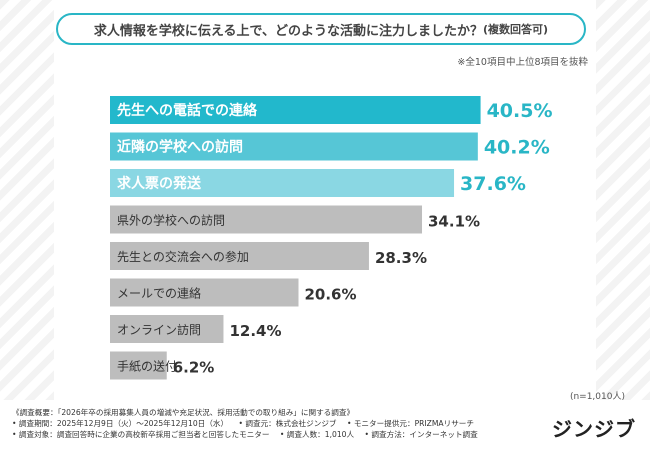  I want to click on value-label-3: 37.6%, so click(493, 184).